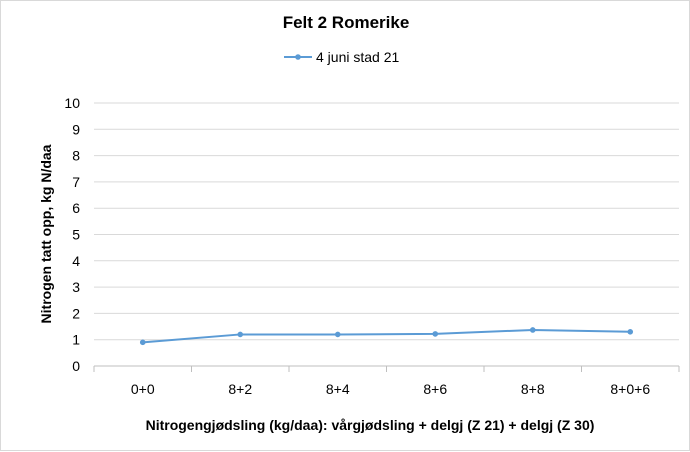 This screenshot has width=690, height=452. I want to click on y-axis-label: Nitrogen tatt opp, kg N/daa, so click(46, 233).